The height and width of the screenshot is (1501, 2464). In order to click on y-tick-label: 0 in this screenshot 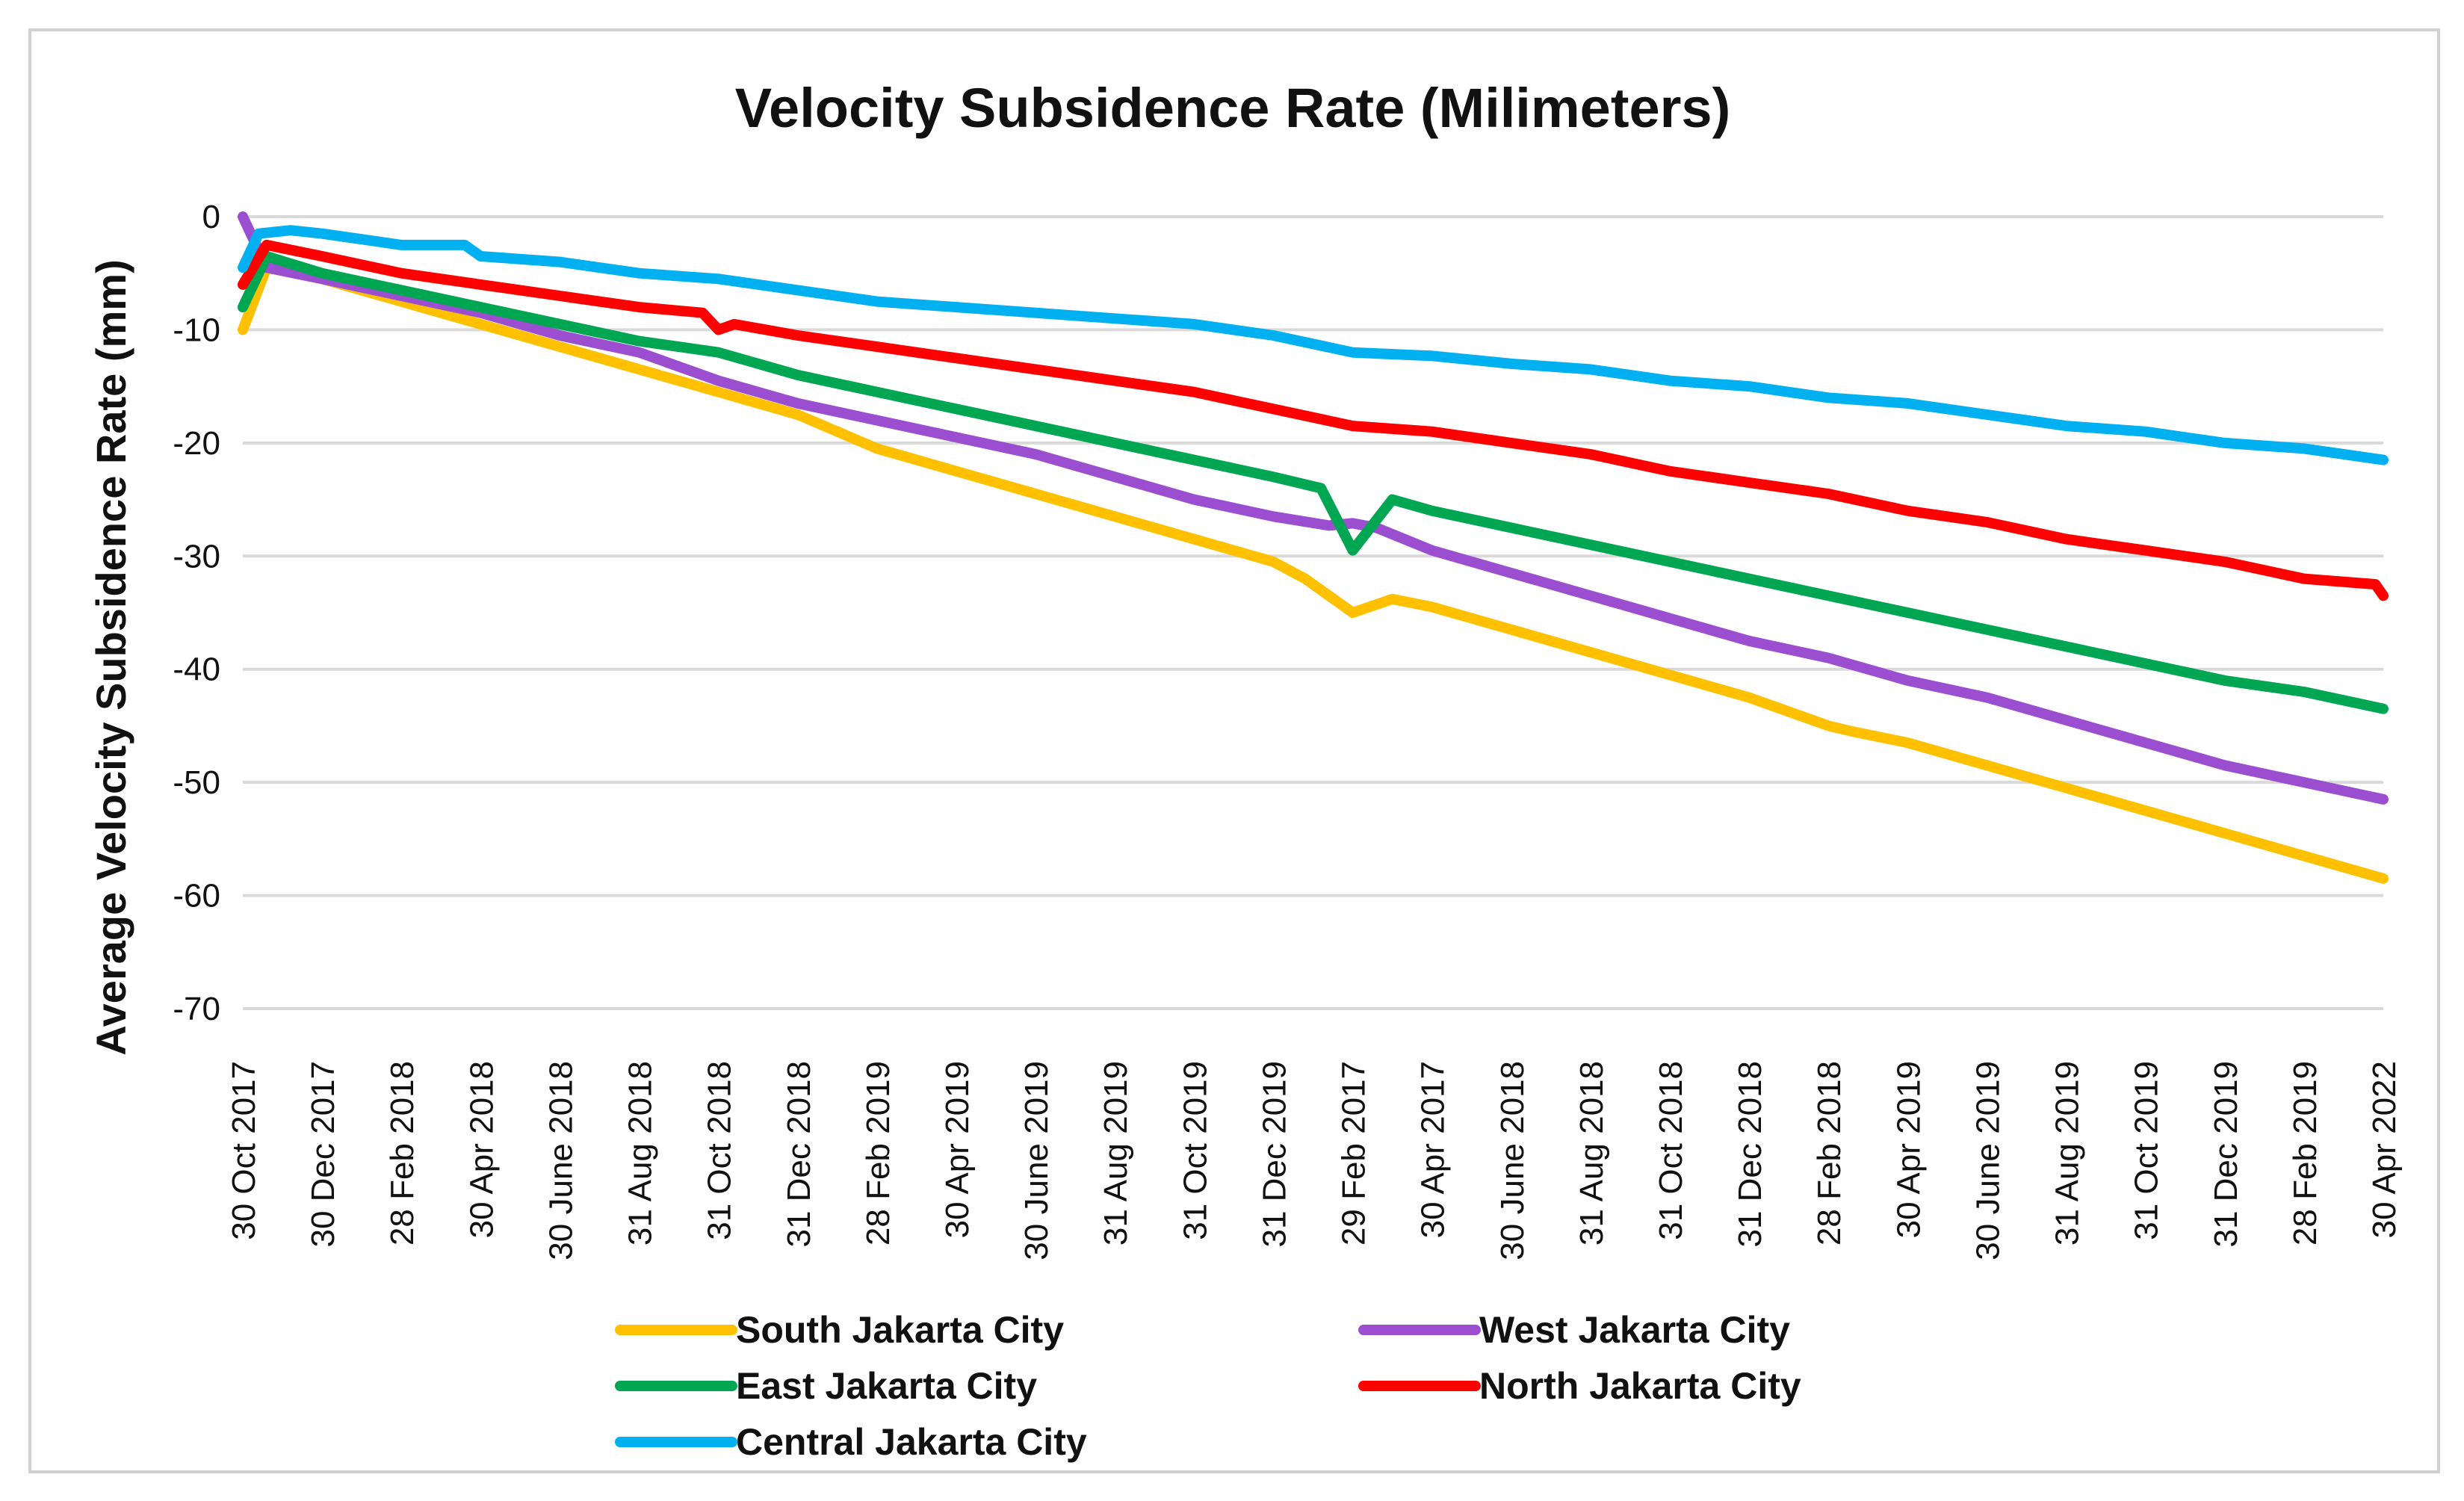, I will do `click(211, 217)`.